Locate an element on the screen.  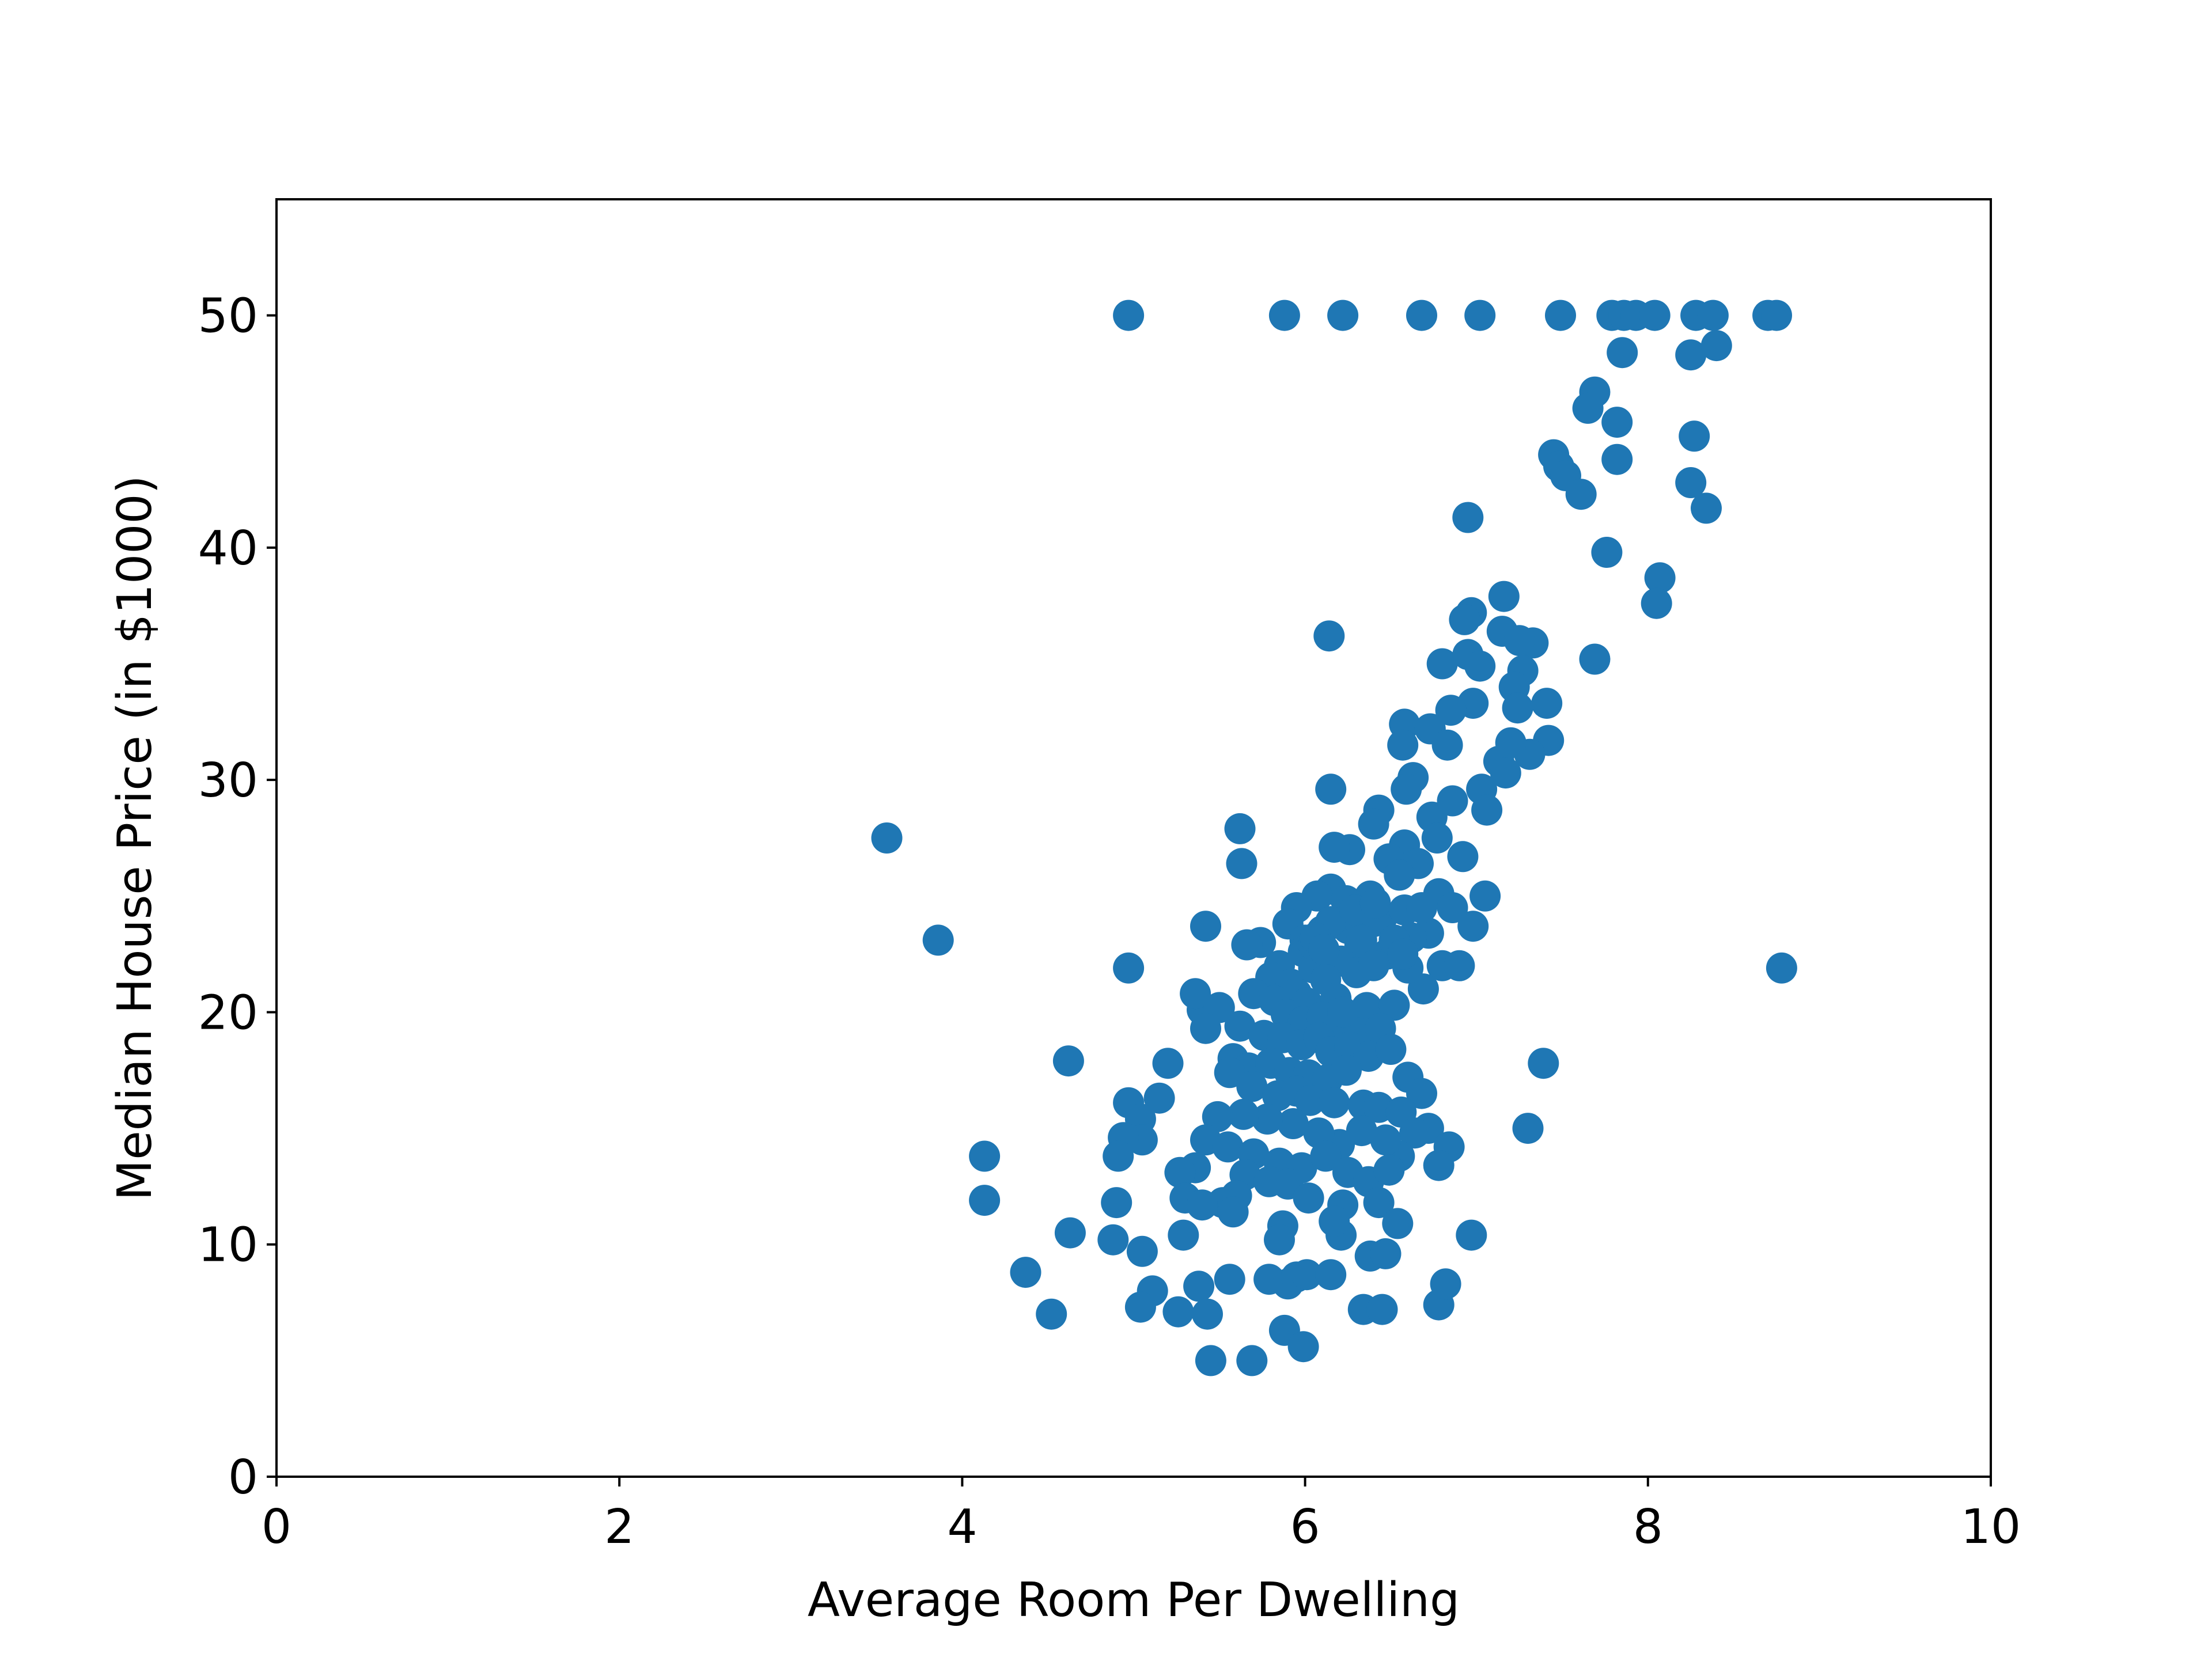
x-tick-label: 8 is located at coordinates (1648, 1527).